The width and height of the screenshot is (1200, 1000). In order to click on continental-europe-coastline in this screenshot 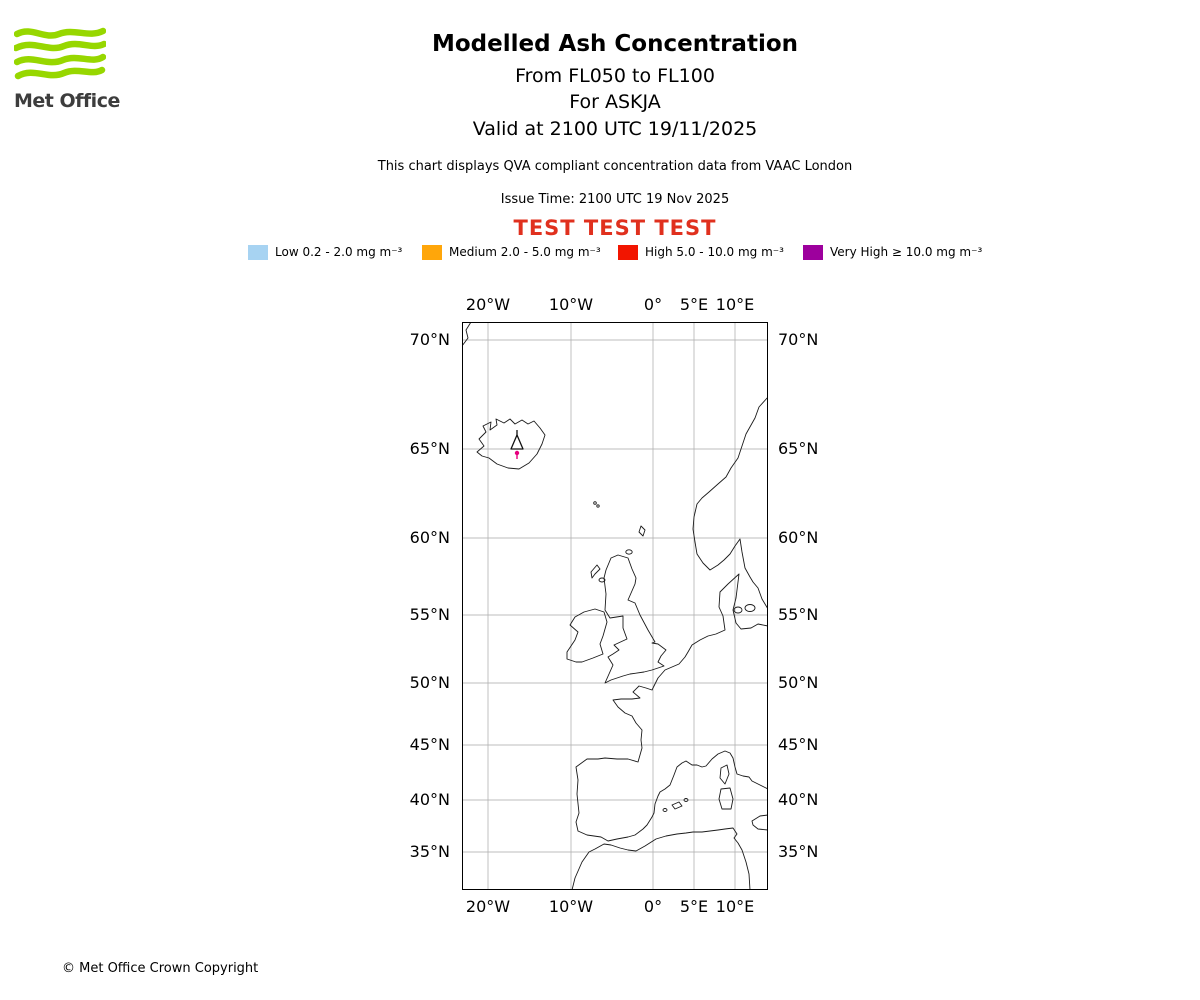, I will do `click(672, 707)`.